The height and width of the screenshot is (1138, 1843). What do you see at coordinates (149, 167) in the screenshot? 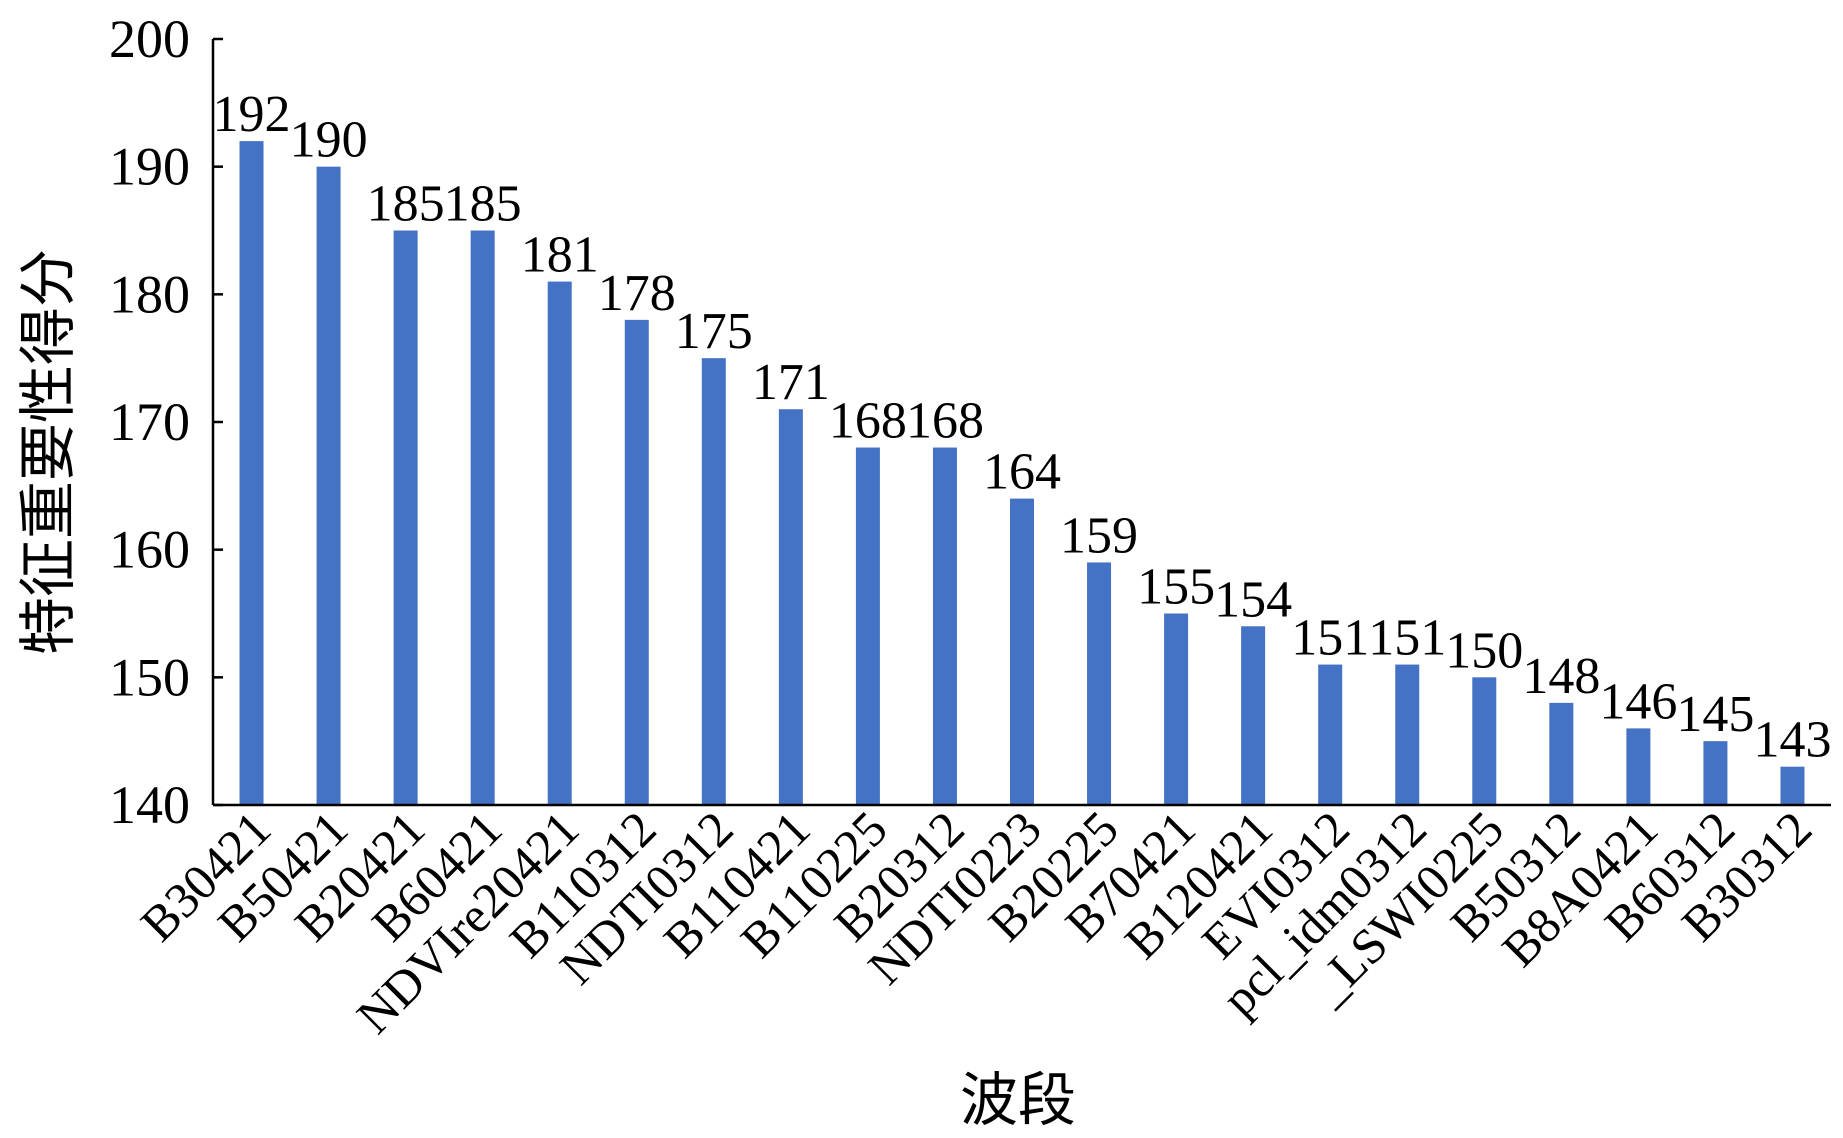
I see `y-tick-label: 190` at bounding box center [149, 167].